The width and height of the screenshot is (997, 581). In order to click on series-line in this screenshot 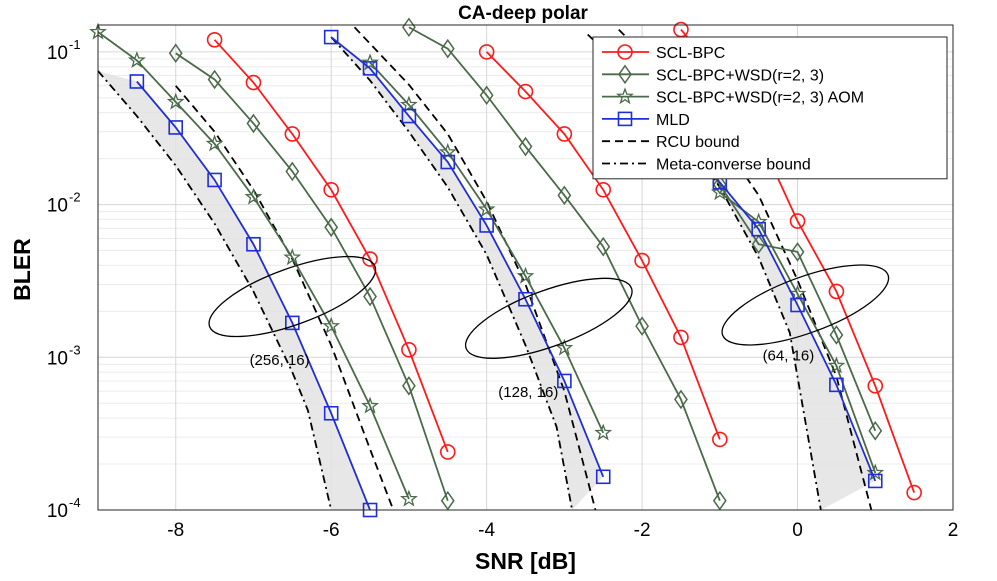, I will do `click(798, 332)`.